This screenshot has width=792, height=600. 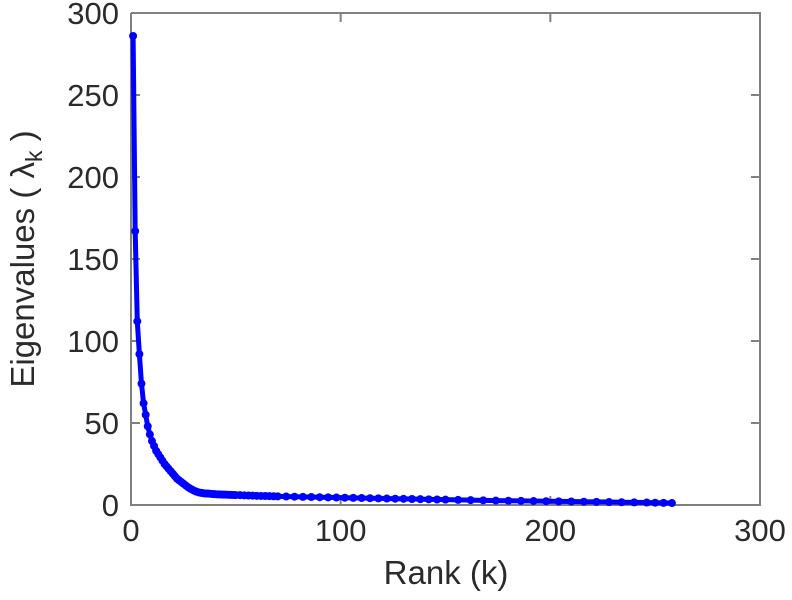 I want to click on x-tick-label: 200, so click(x=550, y=530).